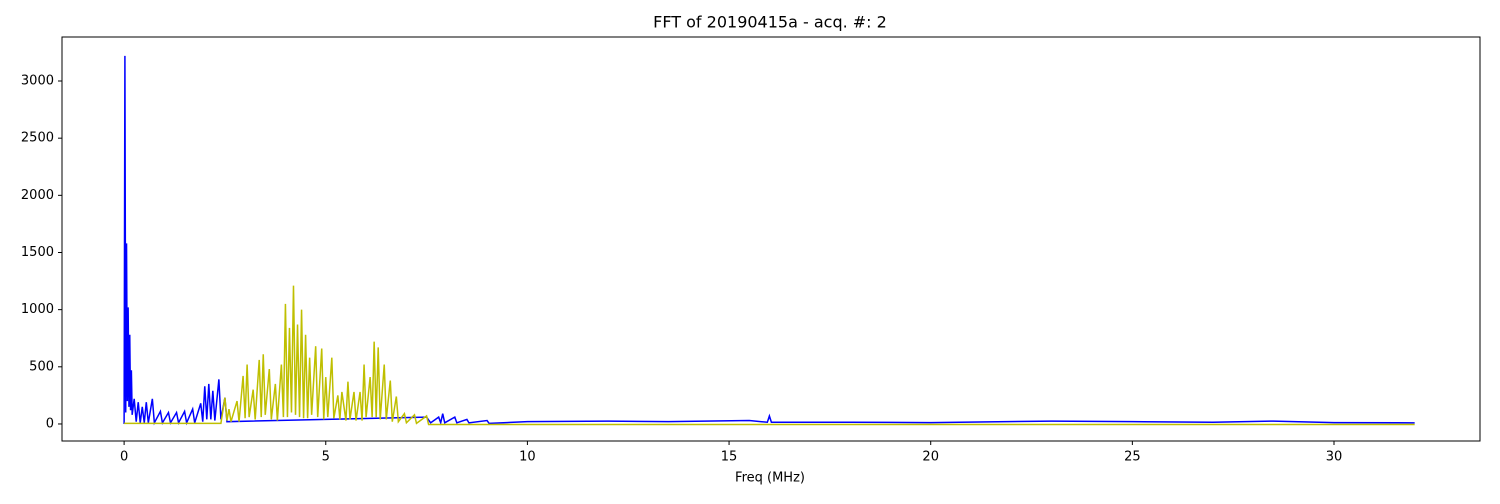  I want to click on chart-title: FFT of 20190415a - acq. #: 2, so click(770, 22).